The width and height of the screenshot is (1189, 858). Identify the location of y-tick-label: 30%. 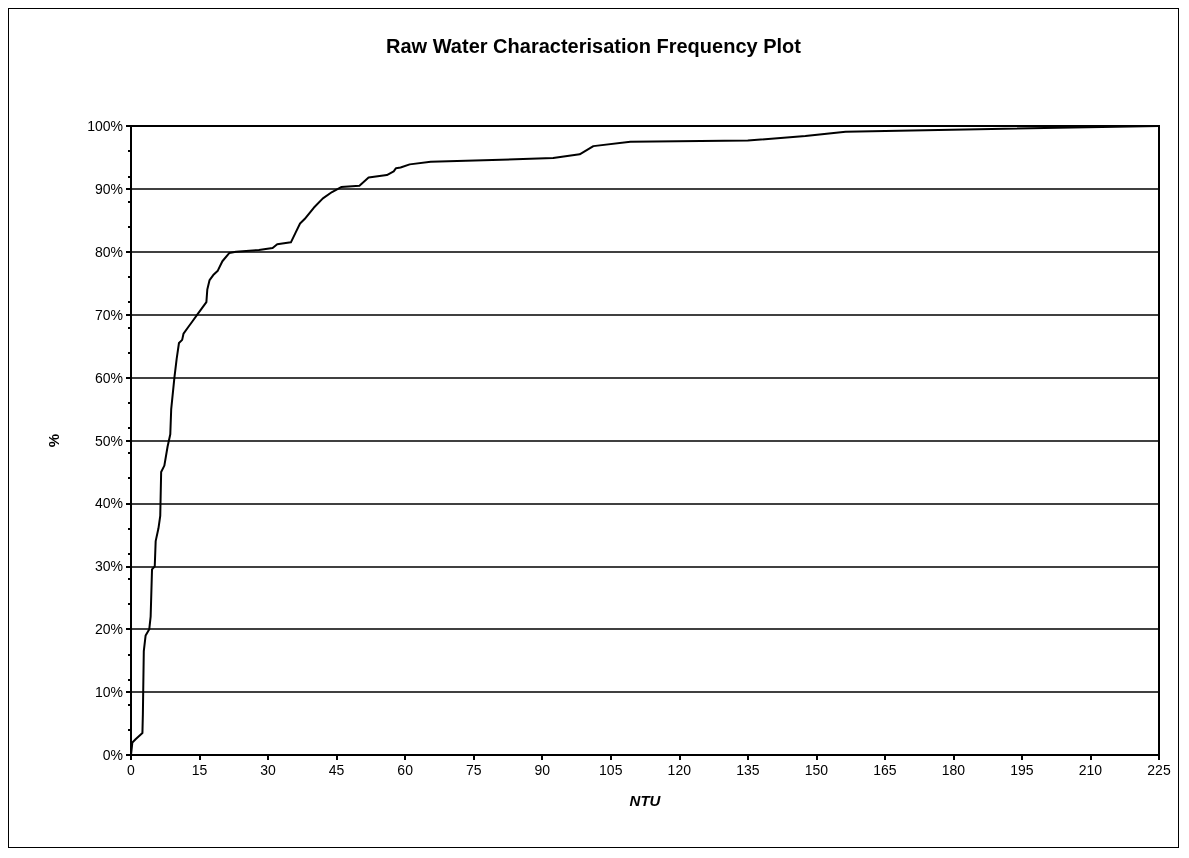
(108, 566).